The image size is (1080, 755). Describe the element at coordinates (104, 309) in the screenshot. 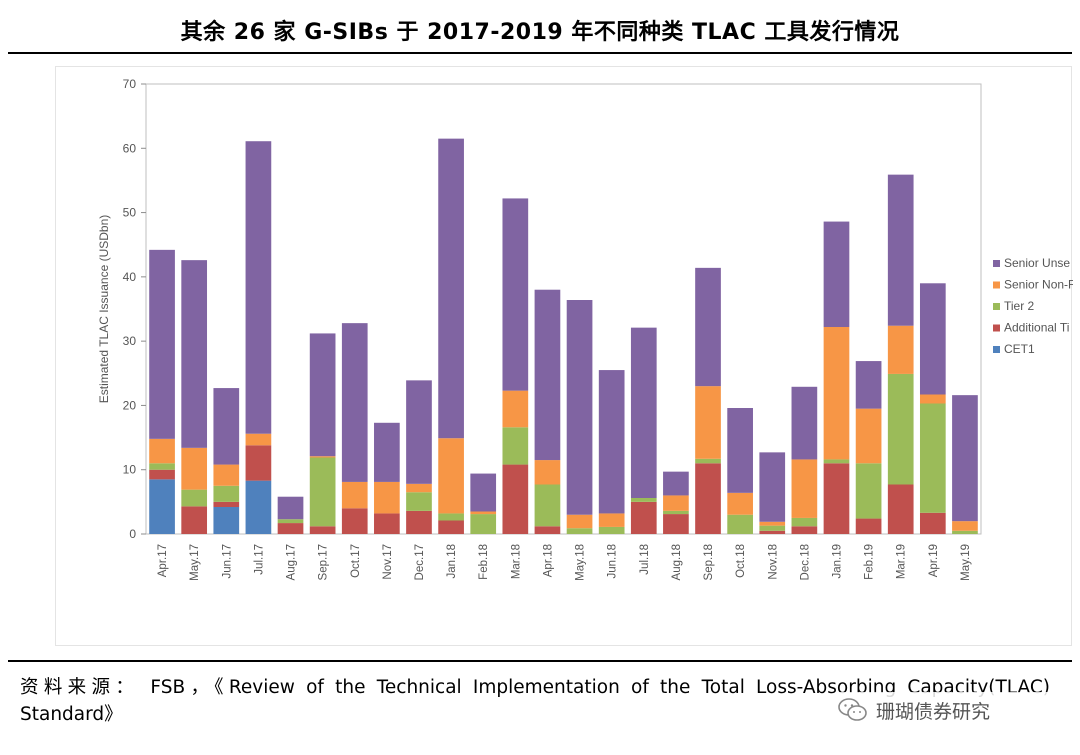

I see `y-axis-label: Estimated TLAC Issuance (USDbn)` at that location.